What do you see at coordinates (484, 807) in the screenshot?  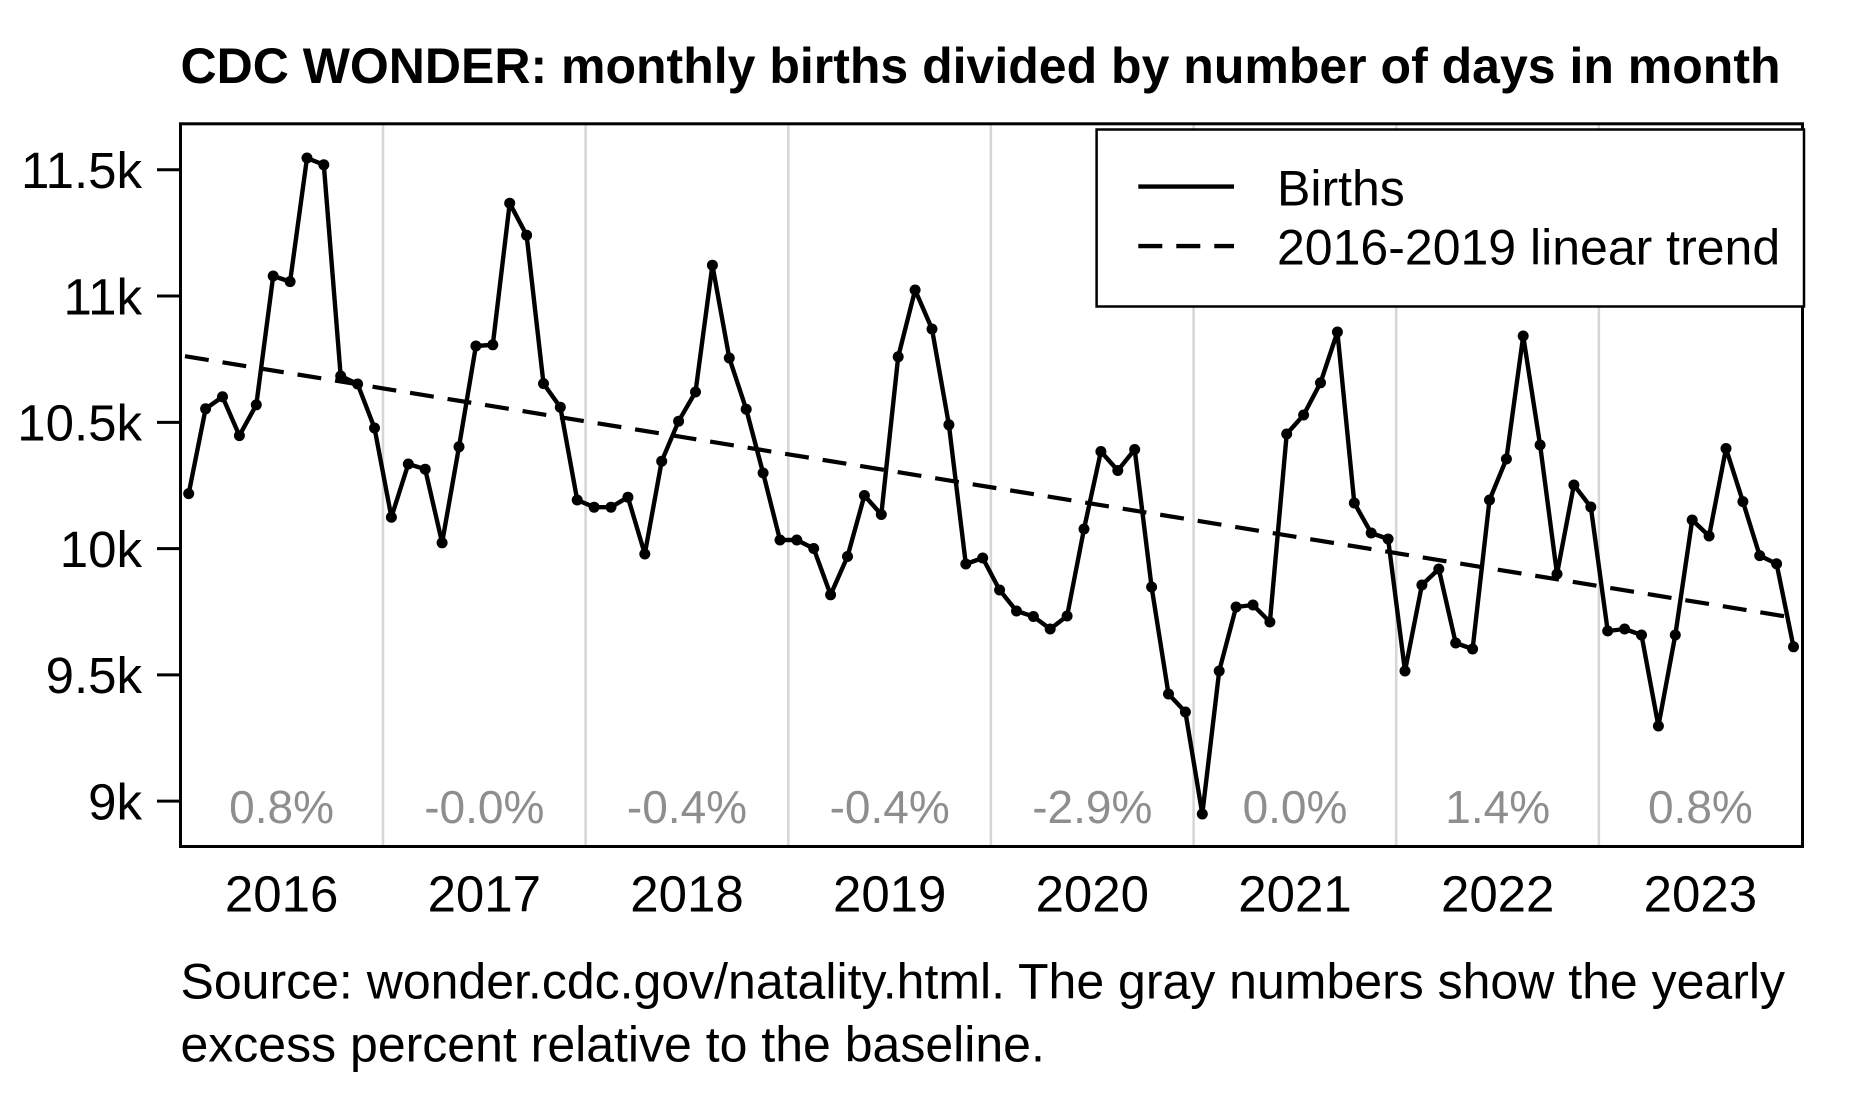 I see `svg-text: -0.0%` at bounding box center [484, 807].